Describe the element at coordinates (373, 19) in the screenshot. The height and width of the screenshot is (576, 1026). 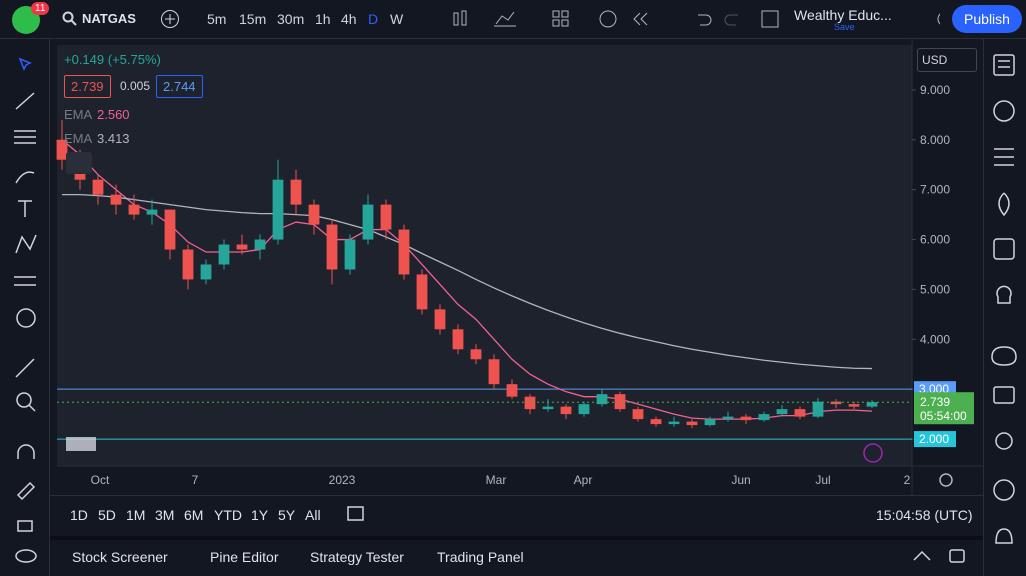
I see `interval: D` at that location.